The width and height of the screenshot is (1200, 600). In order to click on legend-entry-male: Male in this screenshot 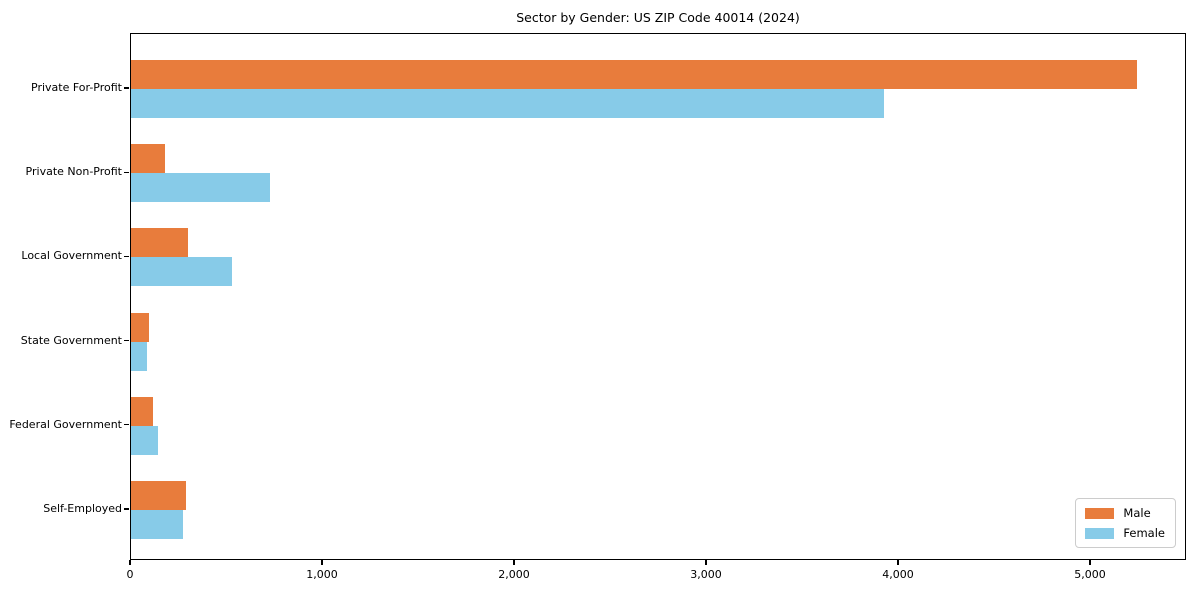, I will do `click(1125, 513)`.